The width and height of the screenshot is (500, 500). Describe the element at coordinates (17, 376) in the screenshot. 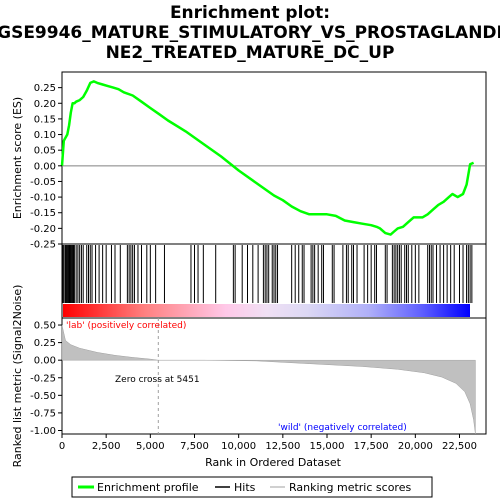

I see `metric-y-axis-label: Ranked list metric (Signal2Noise)` at that location.